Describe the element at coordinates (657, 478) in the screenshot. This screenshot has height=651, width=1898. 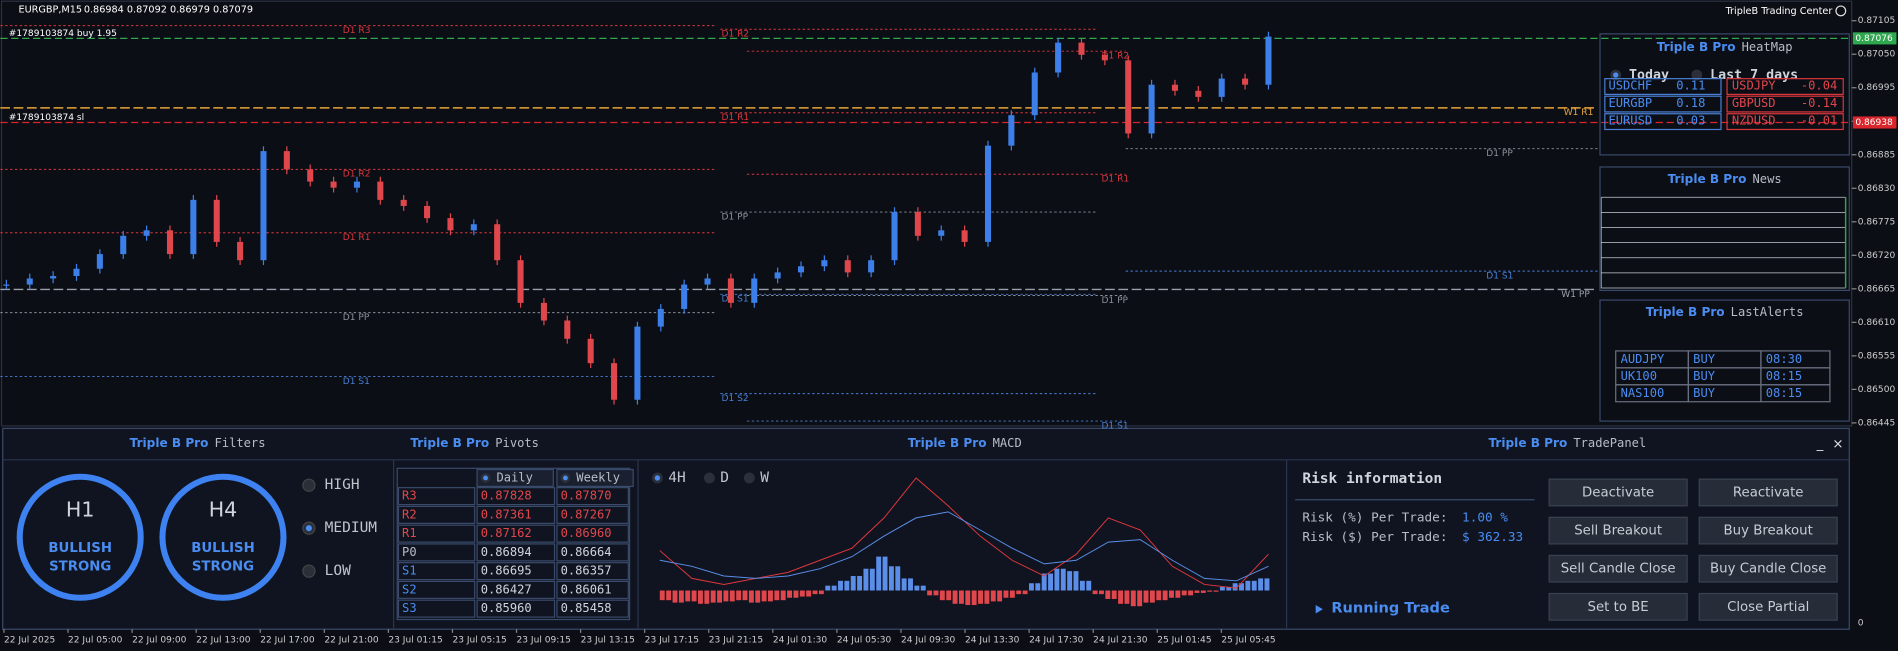
I see `radio-dot` at that location.